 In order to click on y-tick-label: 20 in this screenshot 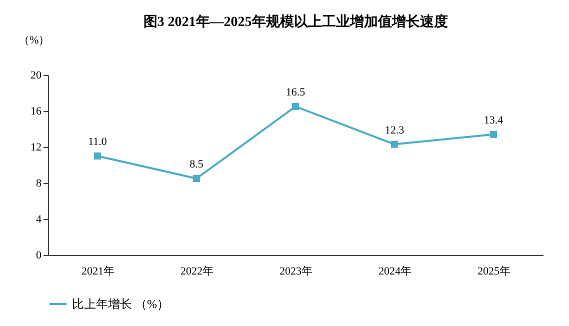, I will do `click(36, 76)`.